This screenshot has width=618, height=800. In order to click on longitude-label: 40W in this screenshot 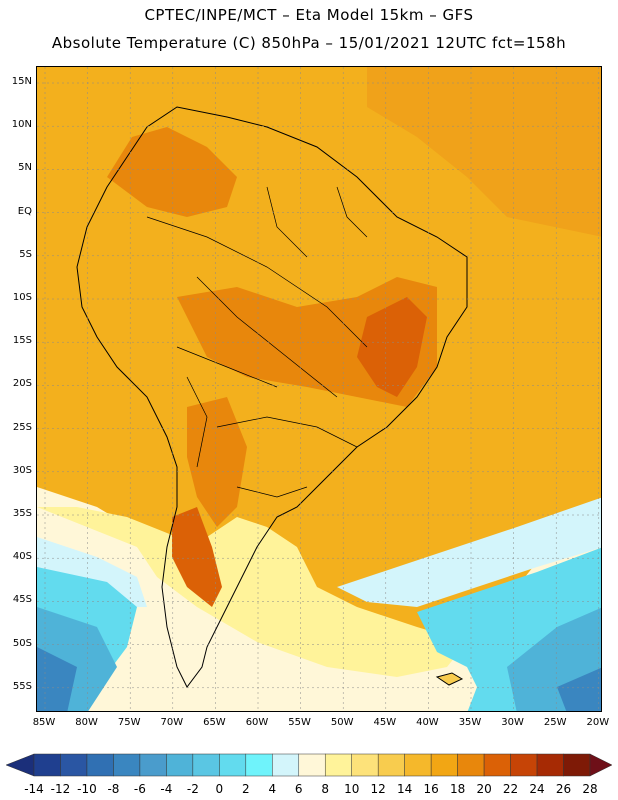, I will do `click(427, 722)`.